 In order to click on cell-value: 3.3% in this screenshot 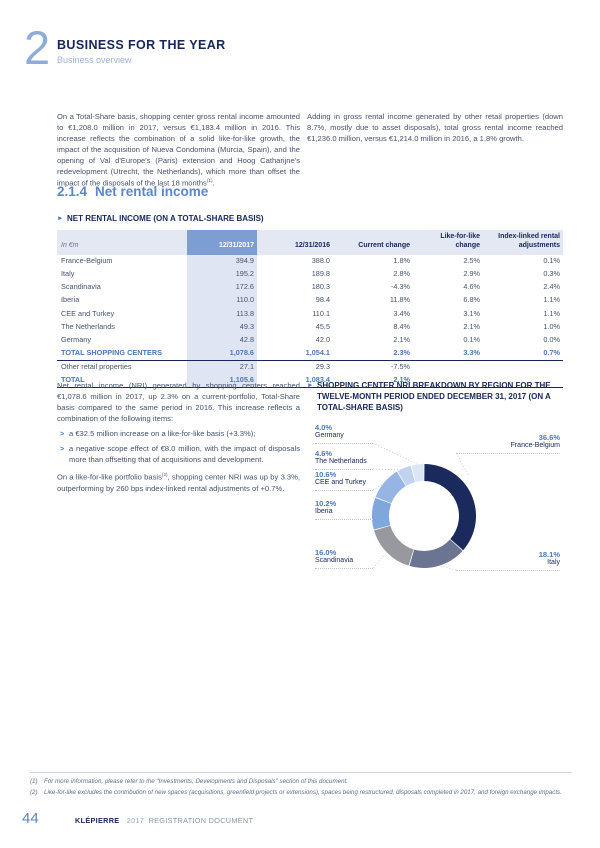, I will do `click(471, 353)`.